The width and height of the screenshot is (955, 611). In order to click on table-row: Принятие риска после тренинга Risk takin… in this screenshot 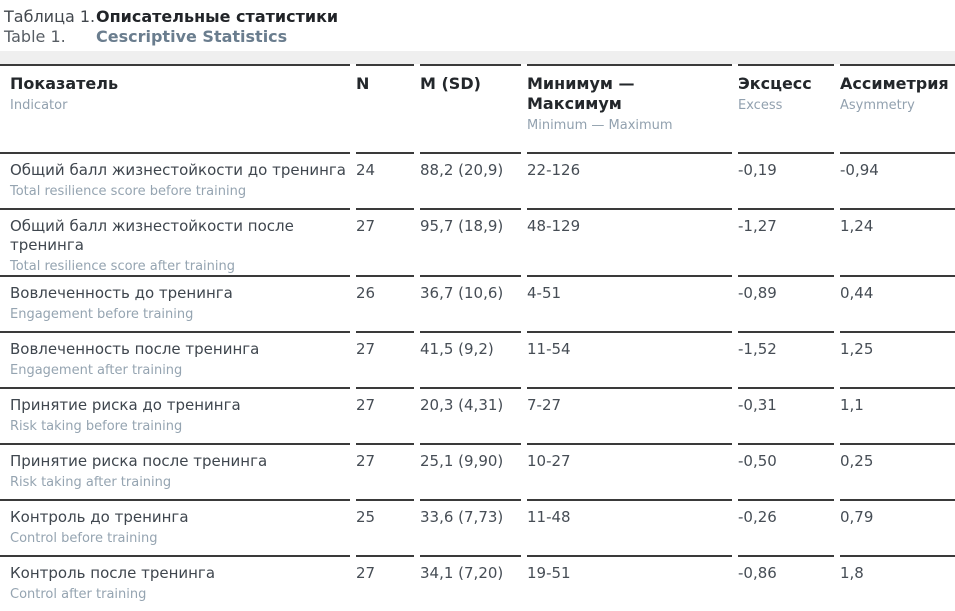, I will do `click(477, 471)`.